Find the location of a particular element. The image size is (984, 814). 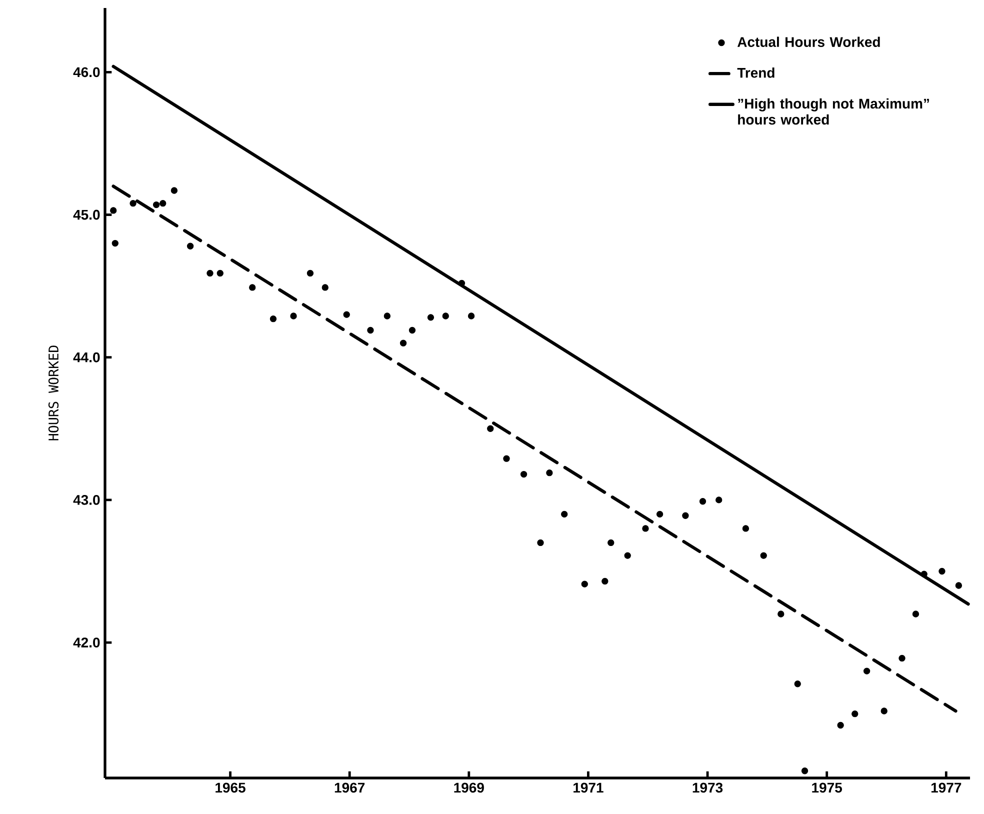

y-tick-label: 45.0 is located at coordinates (86, 215).